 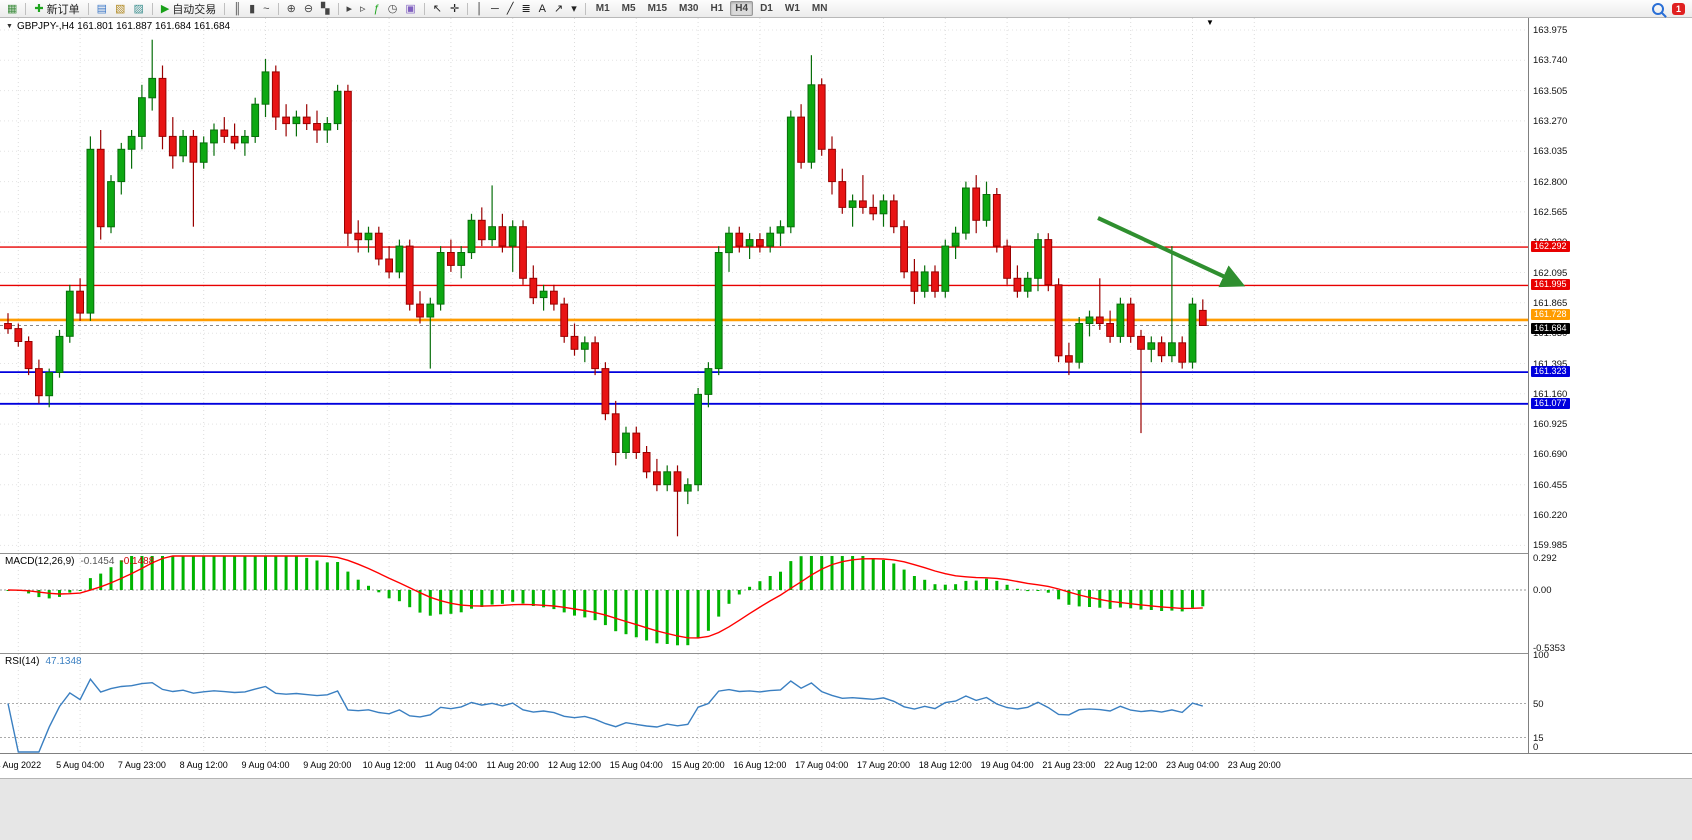 I want to click on new-chart-icon: ▦, so click(x=12, y=8).